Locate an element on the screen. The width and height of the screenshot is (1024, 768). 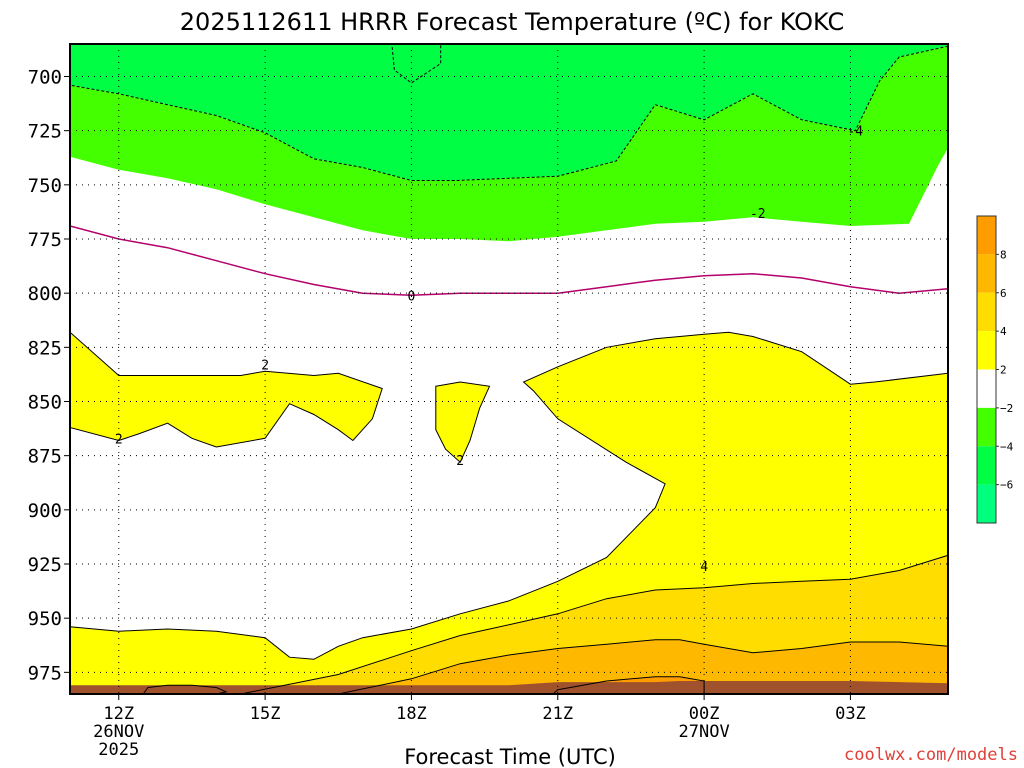
contour-label-group: -2 is located at coordinates (758, 214).